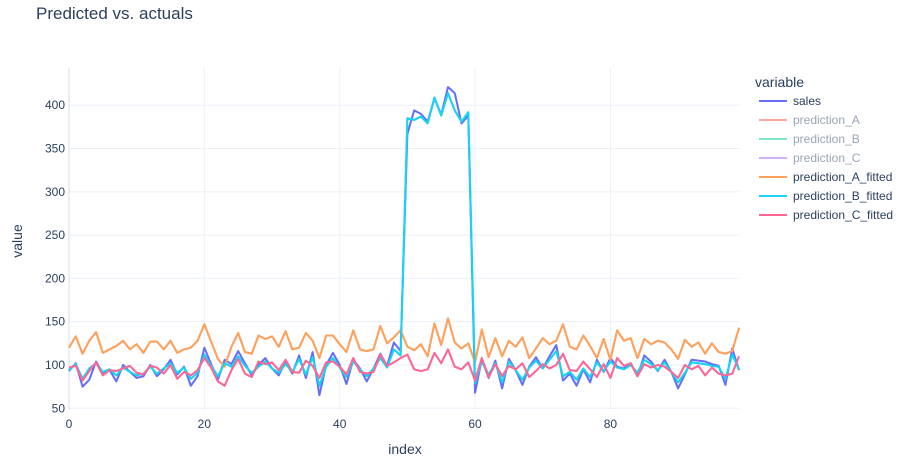  What do you see at coordinates (55, 322) in the screenshot?
I see `y-tick-label: 150` at bounding box center [55, 322].